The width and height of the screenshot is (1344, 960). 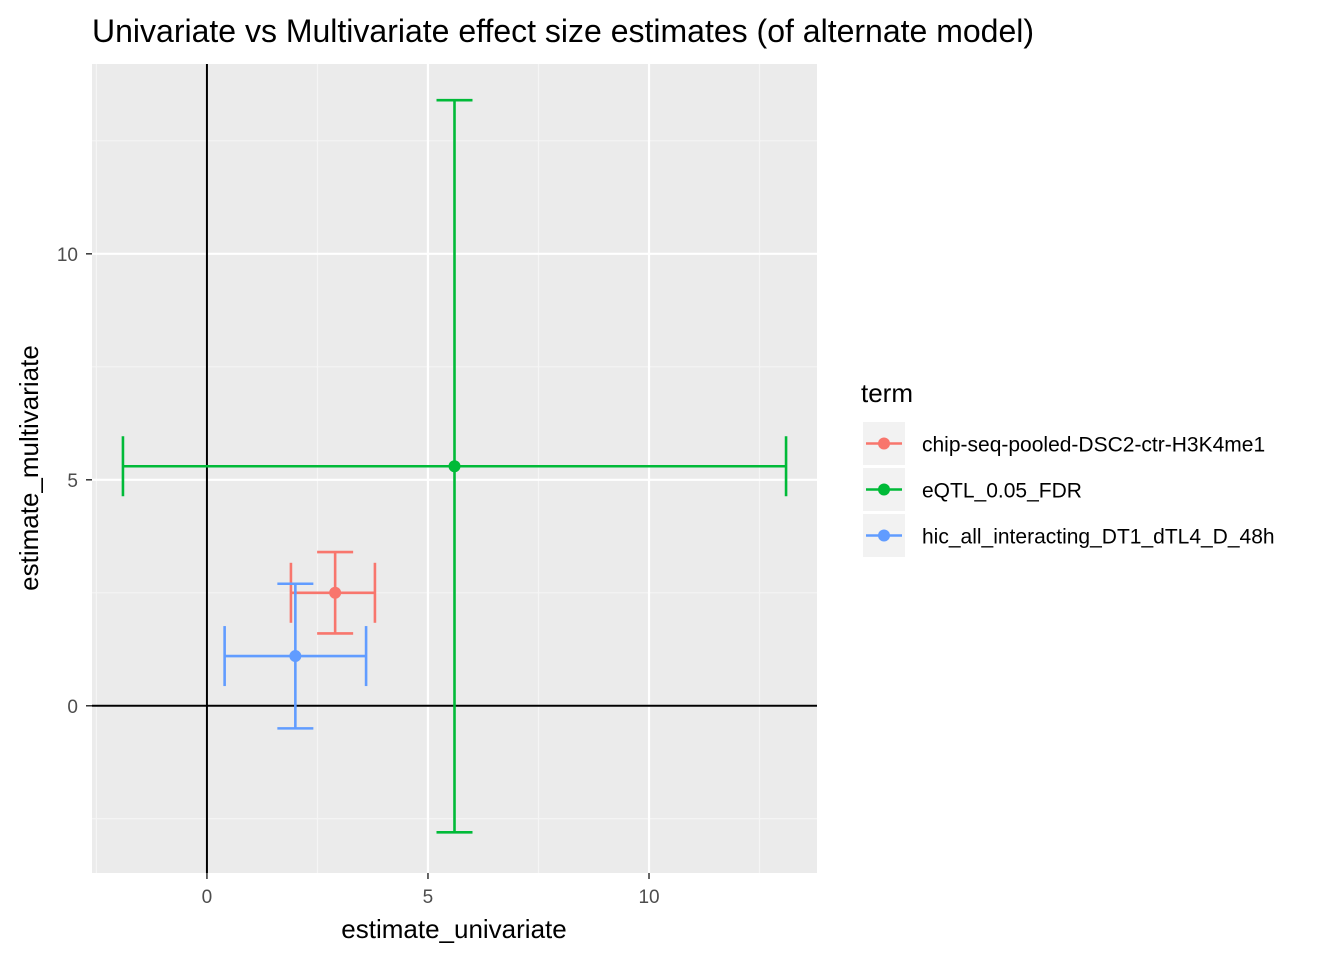 I want to click on legend-item: hic_all_interacting_DT1_dTL4_D_48h, so click(x=1069, y=535).